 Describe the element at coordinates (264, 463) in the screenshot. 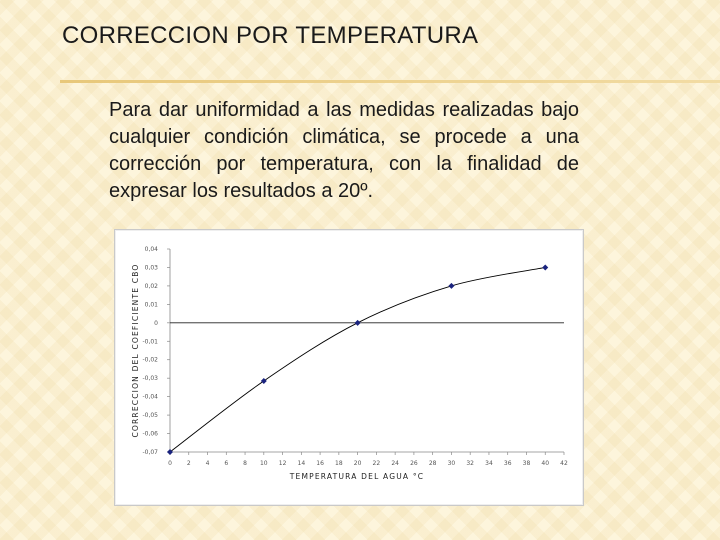

I see `x-tick-label: 10` at that location.